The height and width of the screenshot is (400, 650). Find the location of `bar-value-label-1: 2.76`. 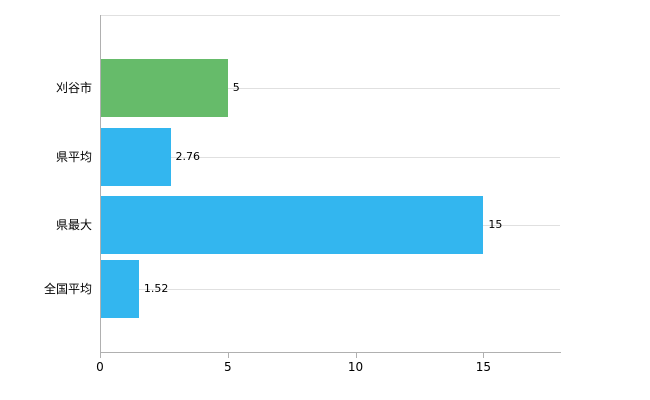

bar-value-label-1: 2.76 is located at coordinates (188, 156).